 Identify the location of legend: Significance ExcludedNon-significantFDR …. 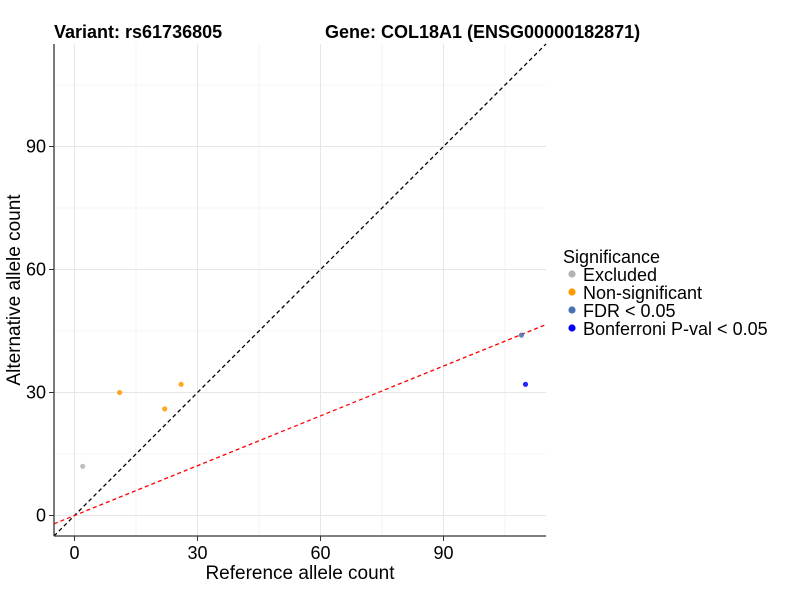
(665, 293).